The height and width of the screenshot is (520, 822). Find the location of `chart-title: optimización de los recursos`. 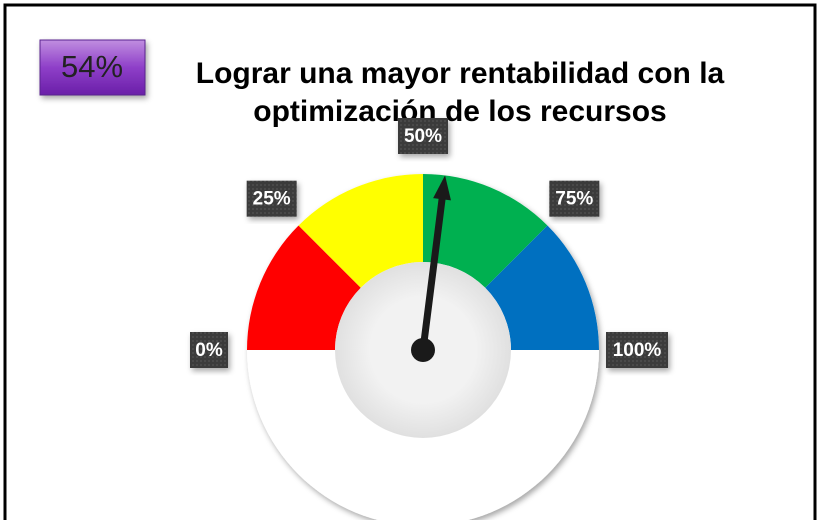

chart-title: optimización de los recursos is located at coordinates (459, 111).